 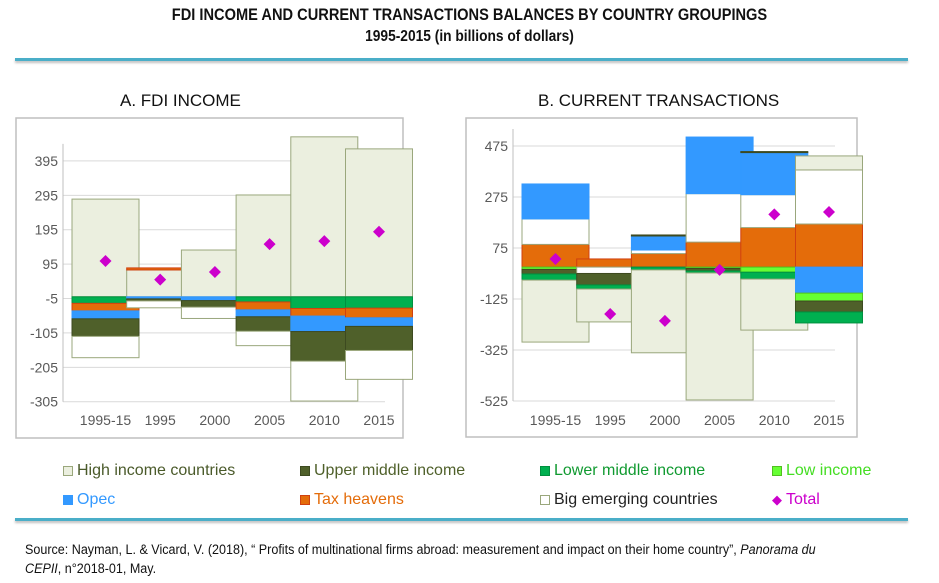 I want to click on bottom-divider, so click(x=461, y=519).